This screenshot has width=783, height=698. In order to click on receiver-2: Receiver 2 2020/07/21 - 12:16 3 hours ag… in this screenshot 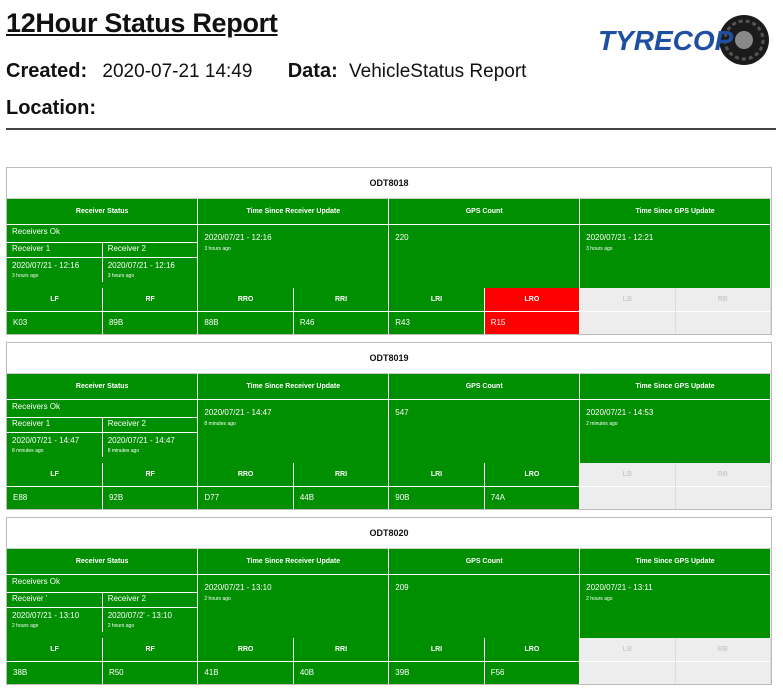, I will do `click(150, 262)`.